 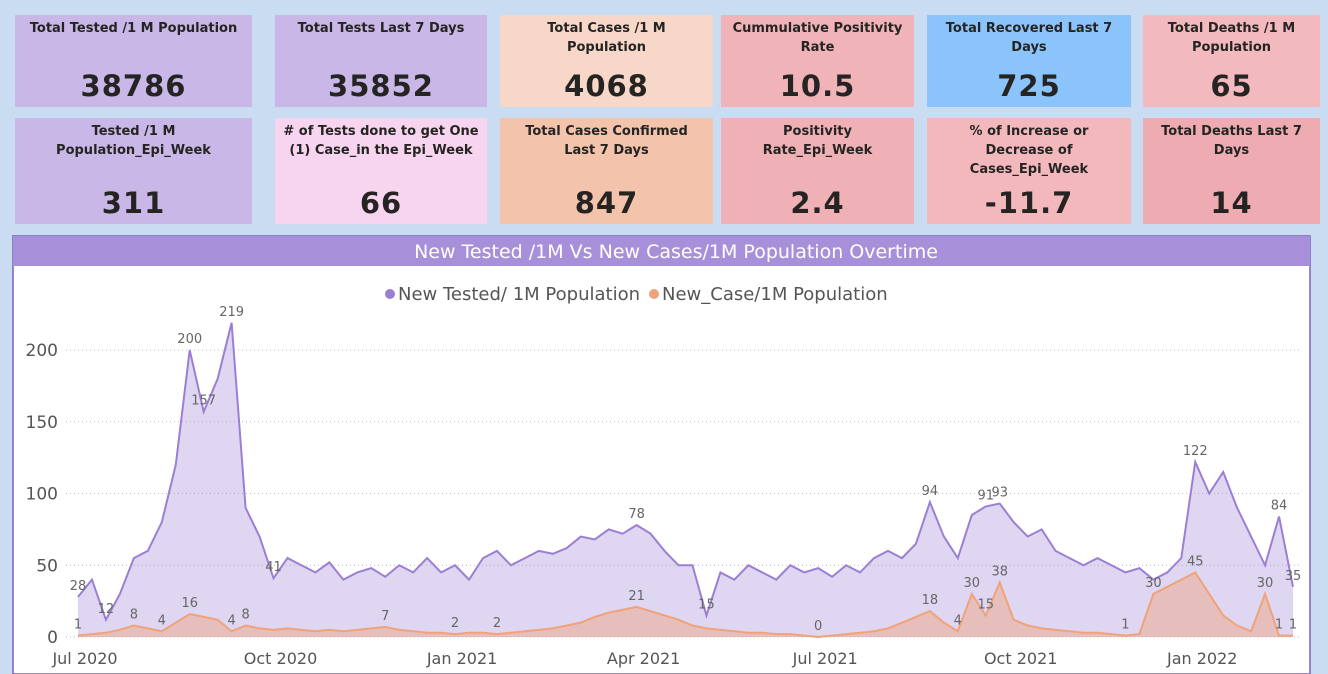 I want to click on kpi-value: 66, so click(x=381, y=203).